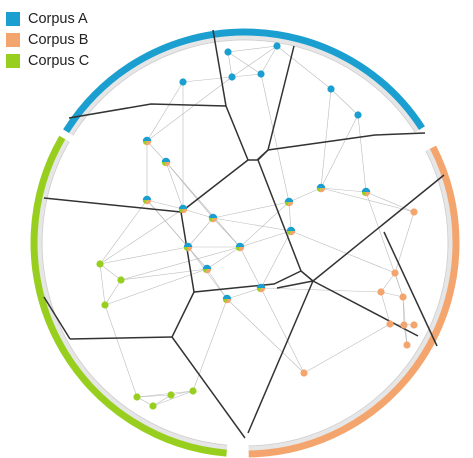  I want to click on legend-item-corpus-b: Corpus B, so click(47, 39).